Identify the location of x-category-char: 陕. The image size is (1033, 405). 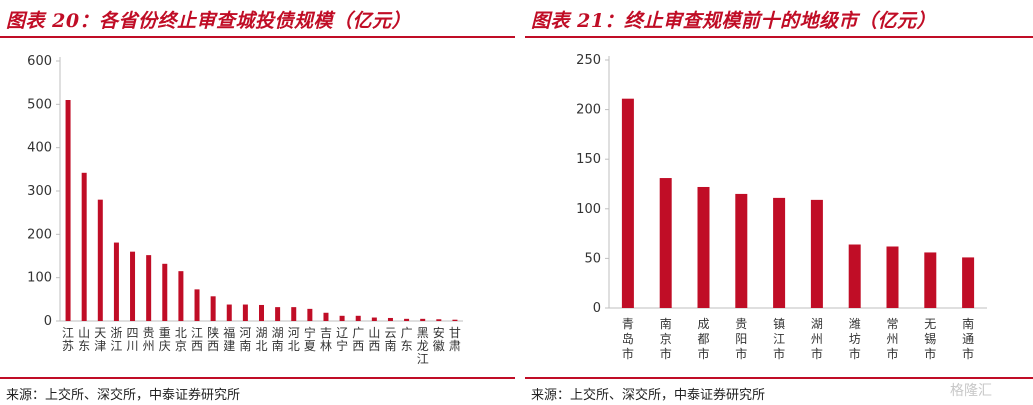
(213, 332).